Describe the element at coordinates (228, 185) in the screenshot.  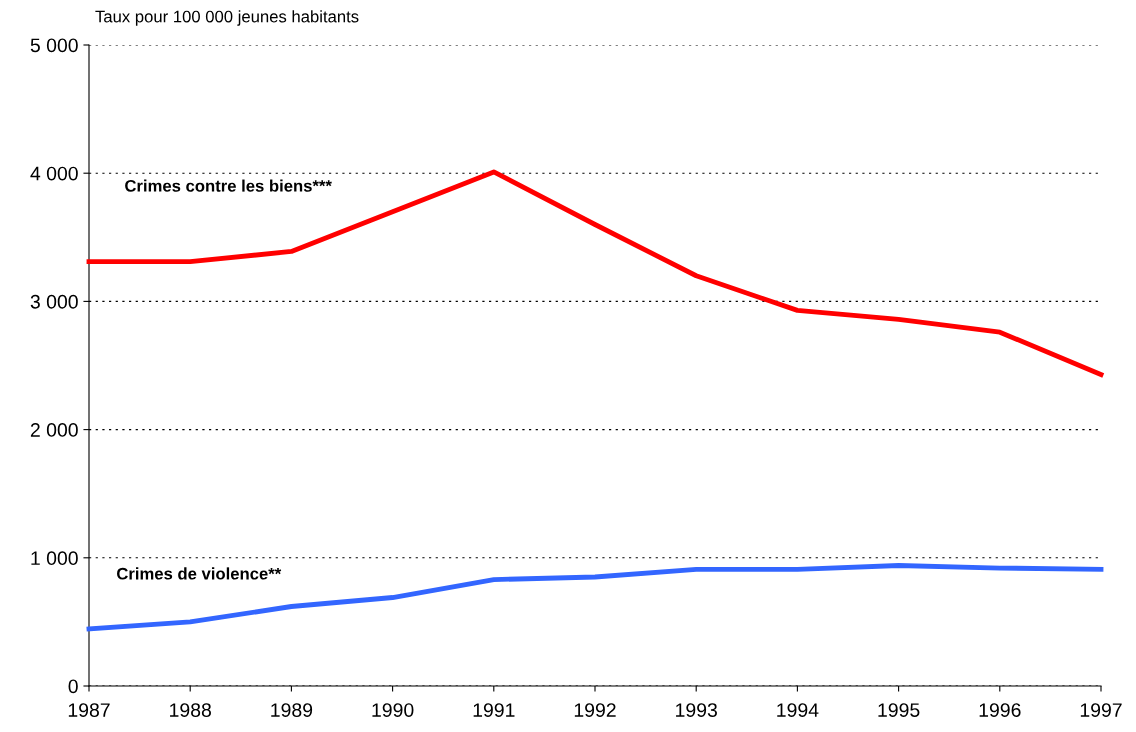
I see `text: Crimes contre les biens***` at that location.